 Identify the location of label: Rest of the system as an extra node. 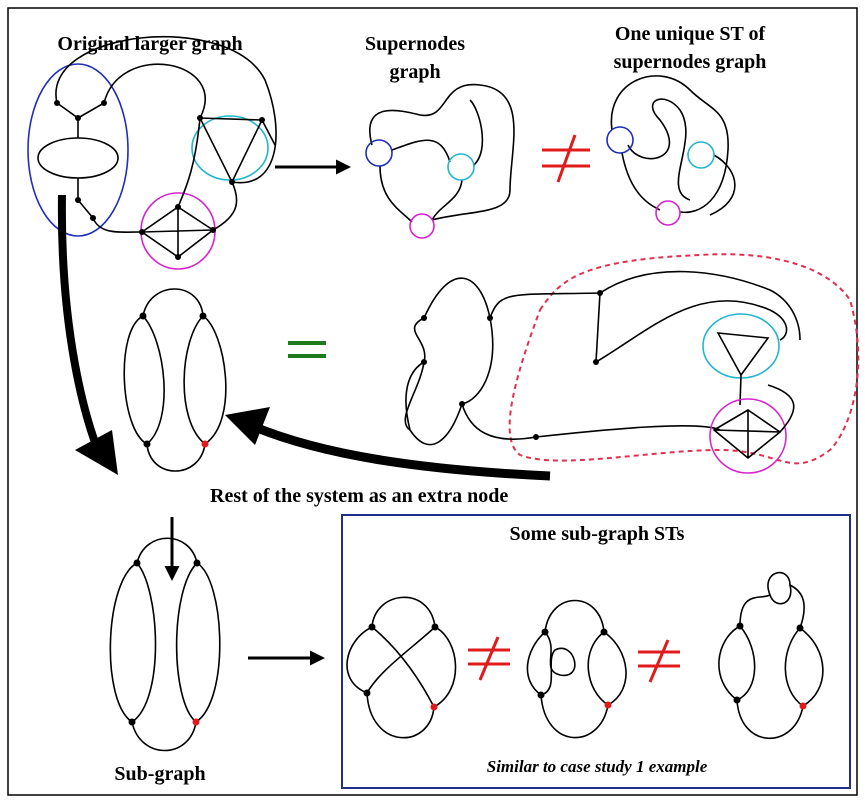
(359, 496).